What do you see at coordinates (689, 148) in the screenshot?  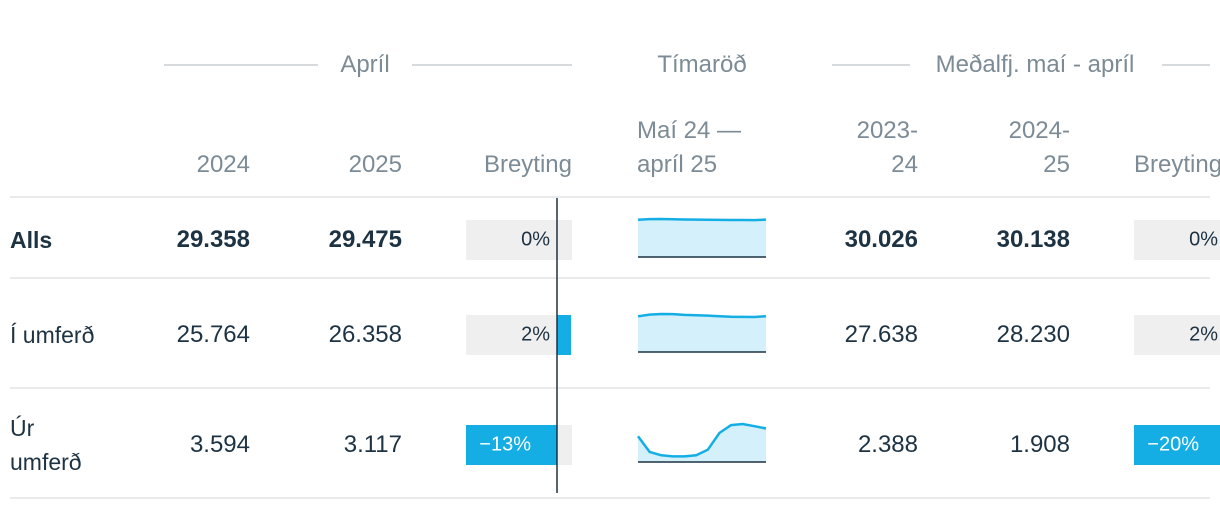 I see `column-header: Maí 24 — apríl 25` at bounding box center [689, 148].